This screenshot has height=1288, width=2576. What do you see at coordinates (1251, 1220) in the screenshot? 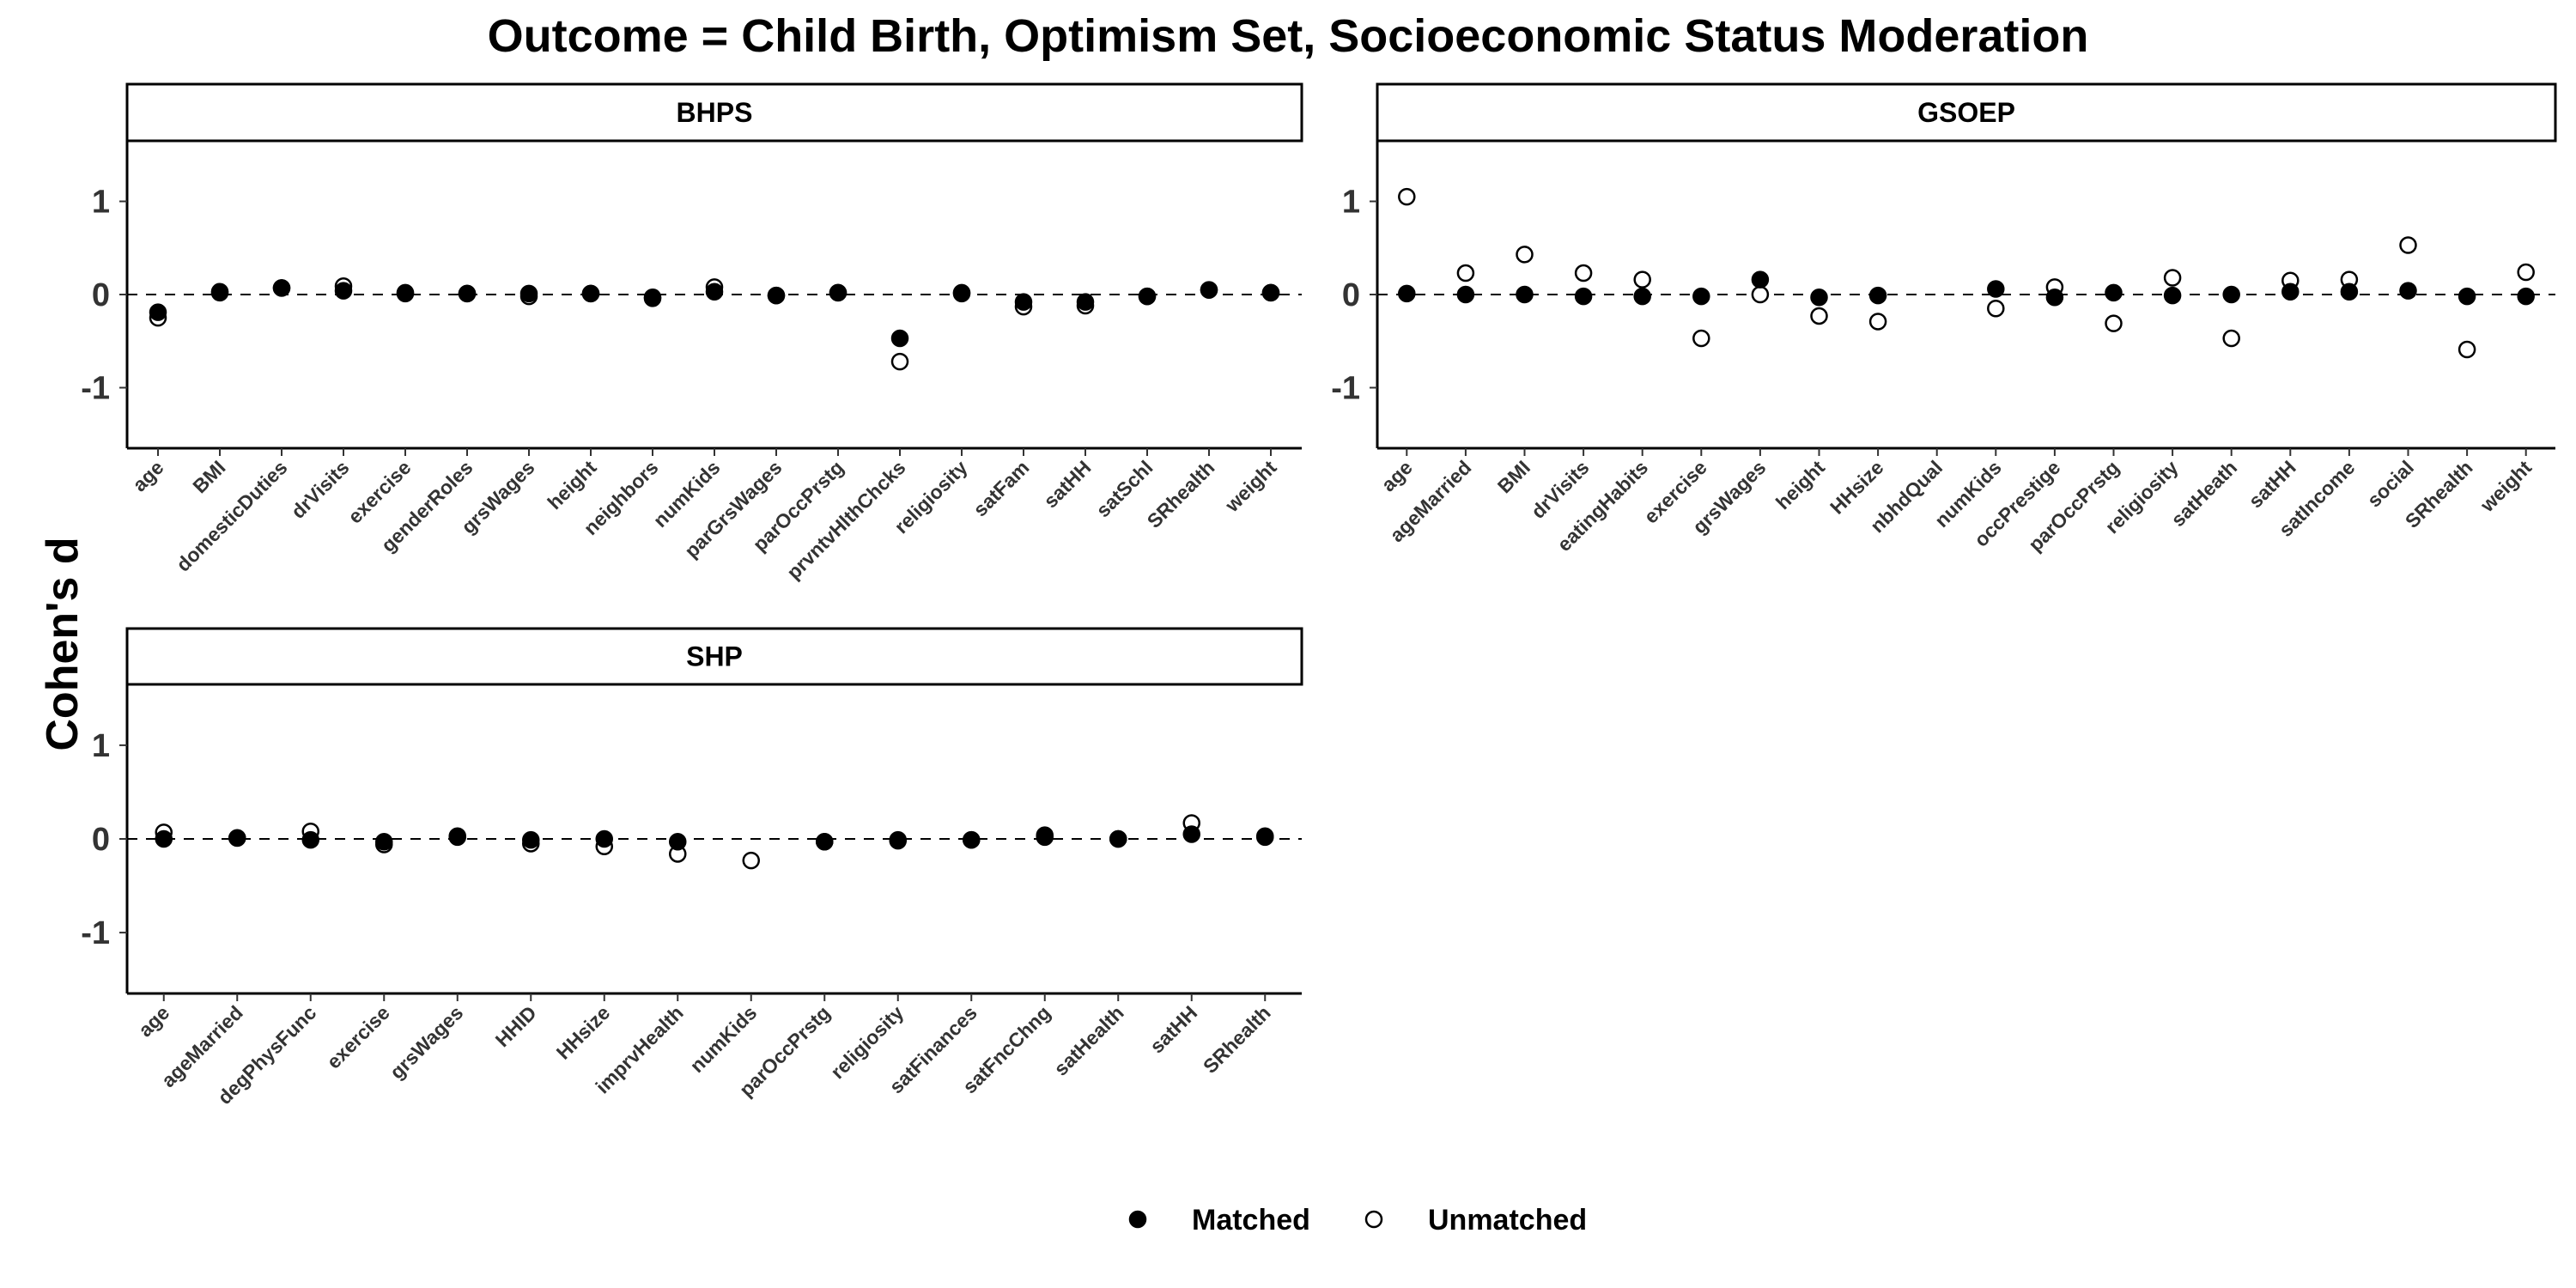
I see `legend-label: Matched` at bounding box center [1251, 1220].